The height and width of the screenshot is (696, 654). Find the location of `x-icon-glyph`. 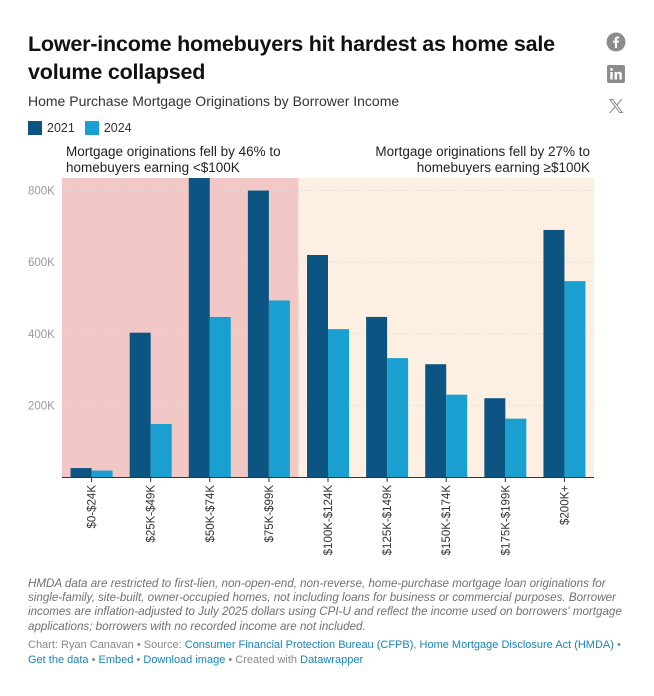

x-icon-glyph is located at coordinates (616, 106).